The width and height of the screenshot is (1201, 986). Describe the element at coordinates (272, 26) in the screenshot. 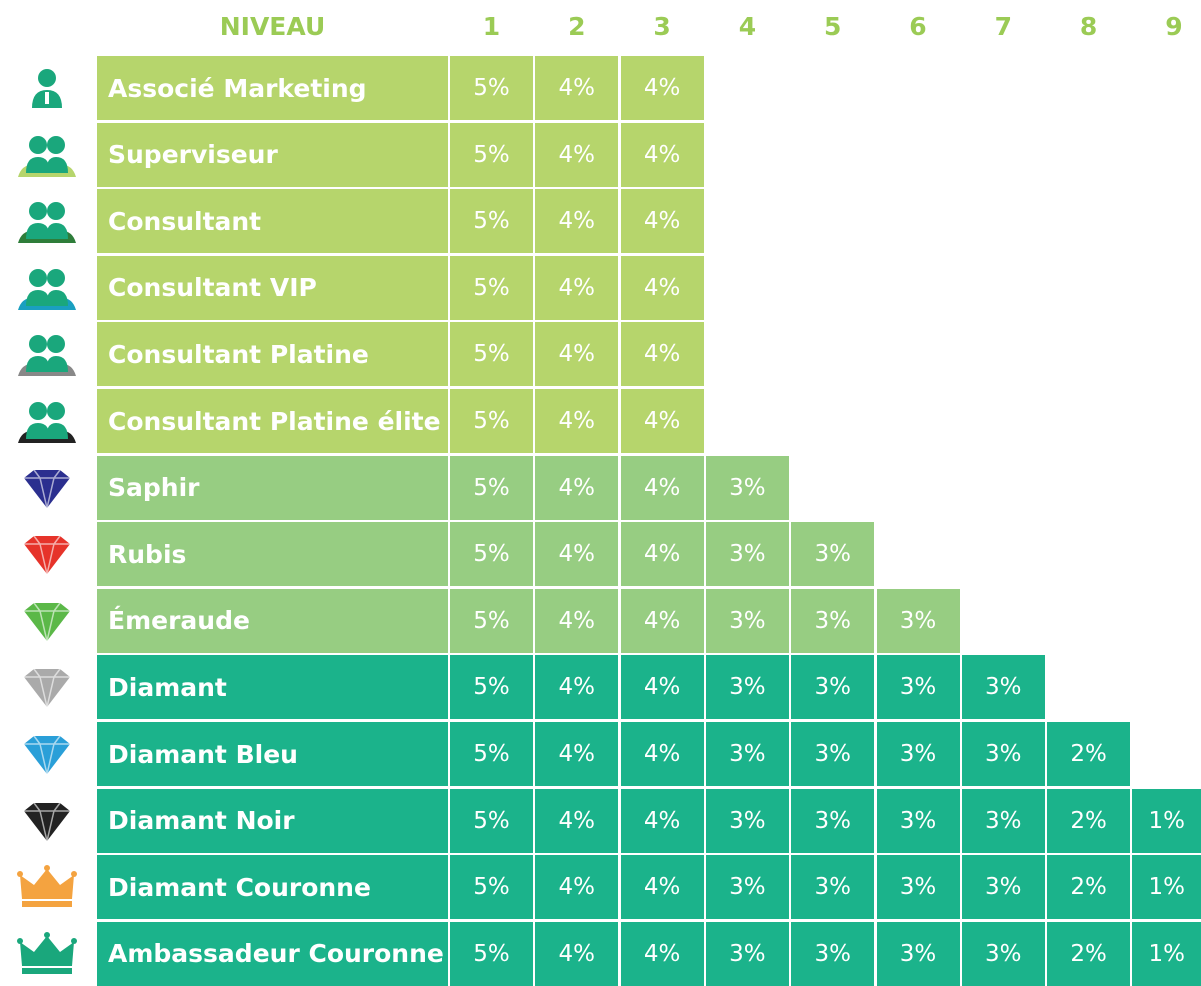

I see `niveau-header: NIVEAU` at that location.